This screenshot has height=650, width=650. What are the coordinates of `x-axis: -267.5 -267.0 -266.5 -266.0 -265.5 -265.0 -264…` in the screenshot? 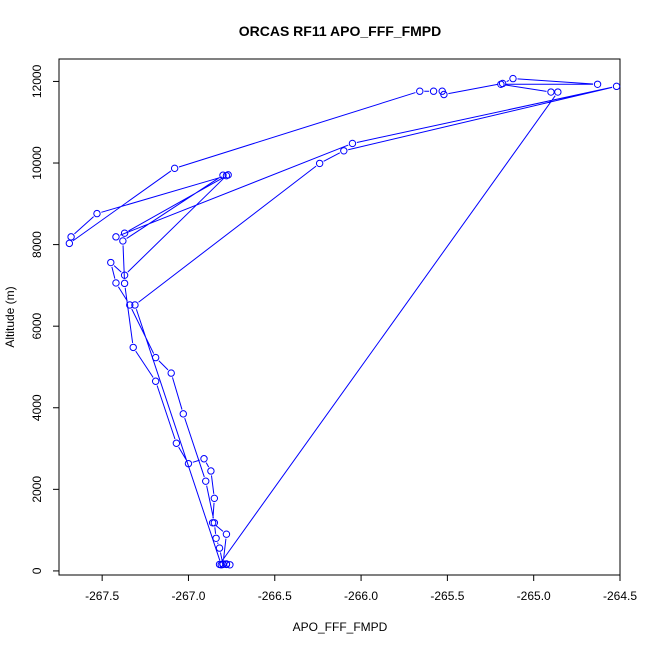 It's located at (361, 588).